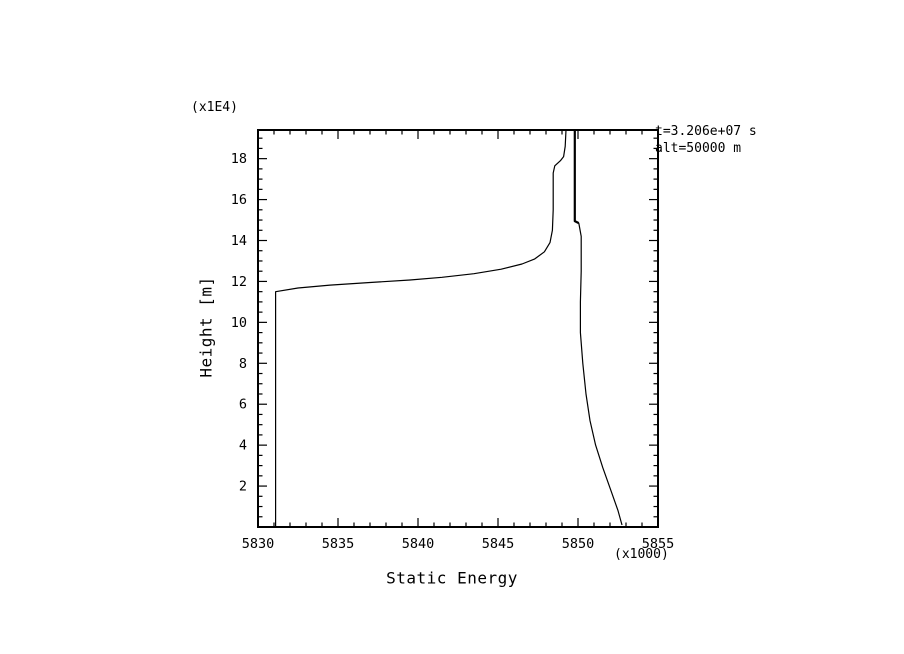 The image size is (904, 654). What do you see at coordinates (498, 544) in the screenshot?
I see `x-tick-label: 5845` at bounding box center [498, 544].